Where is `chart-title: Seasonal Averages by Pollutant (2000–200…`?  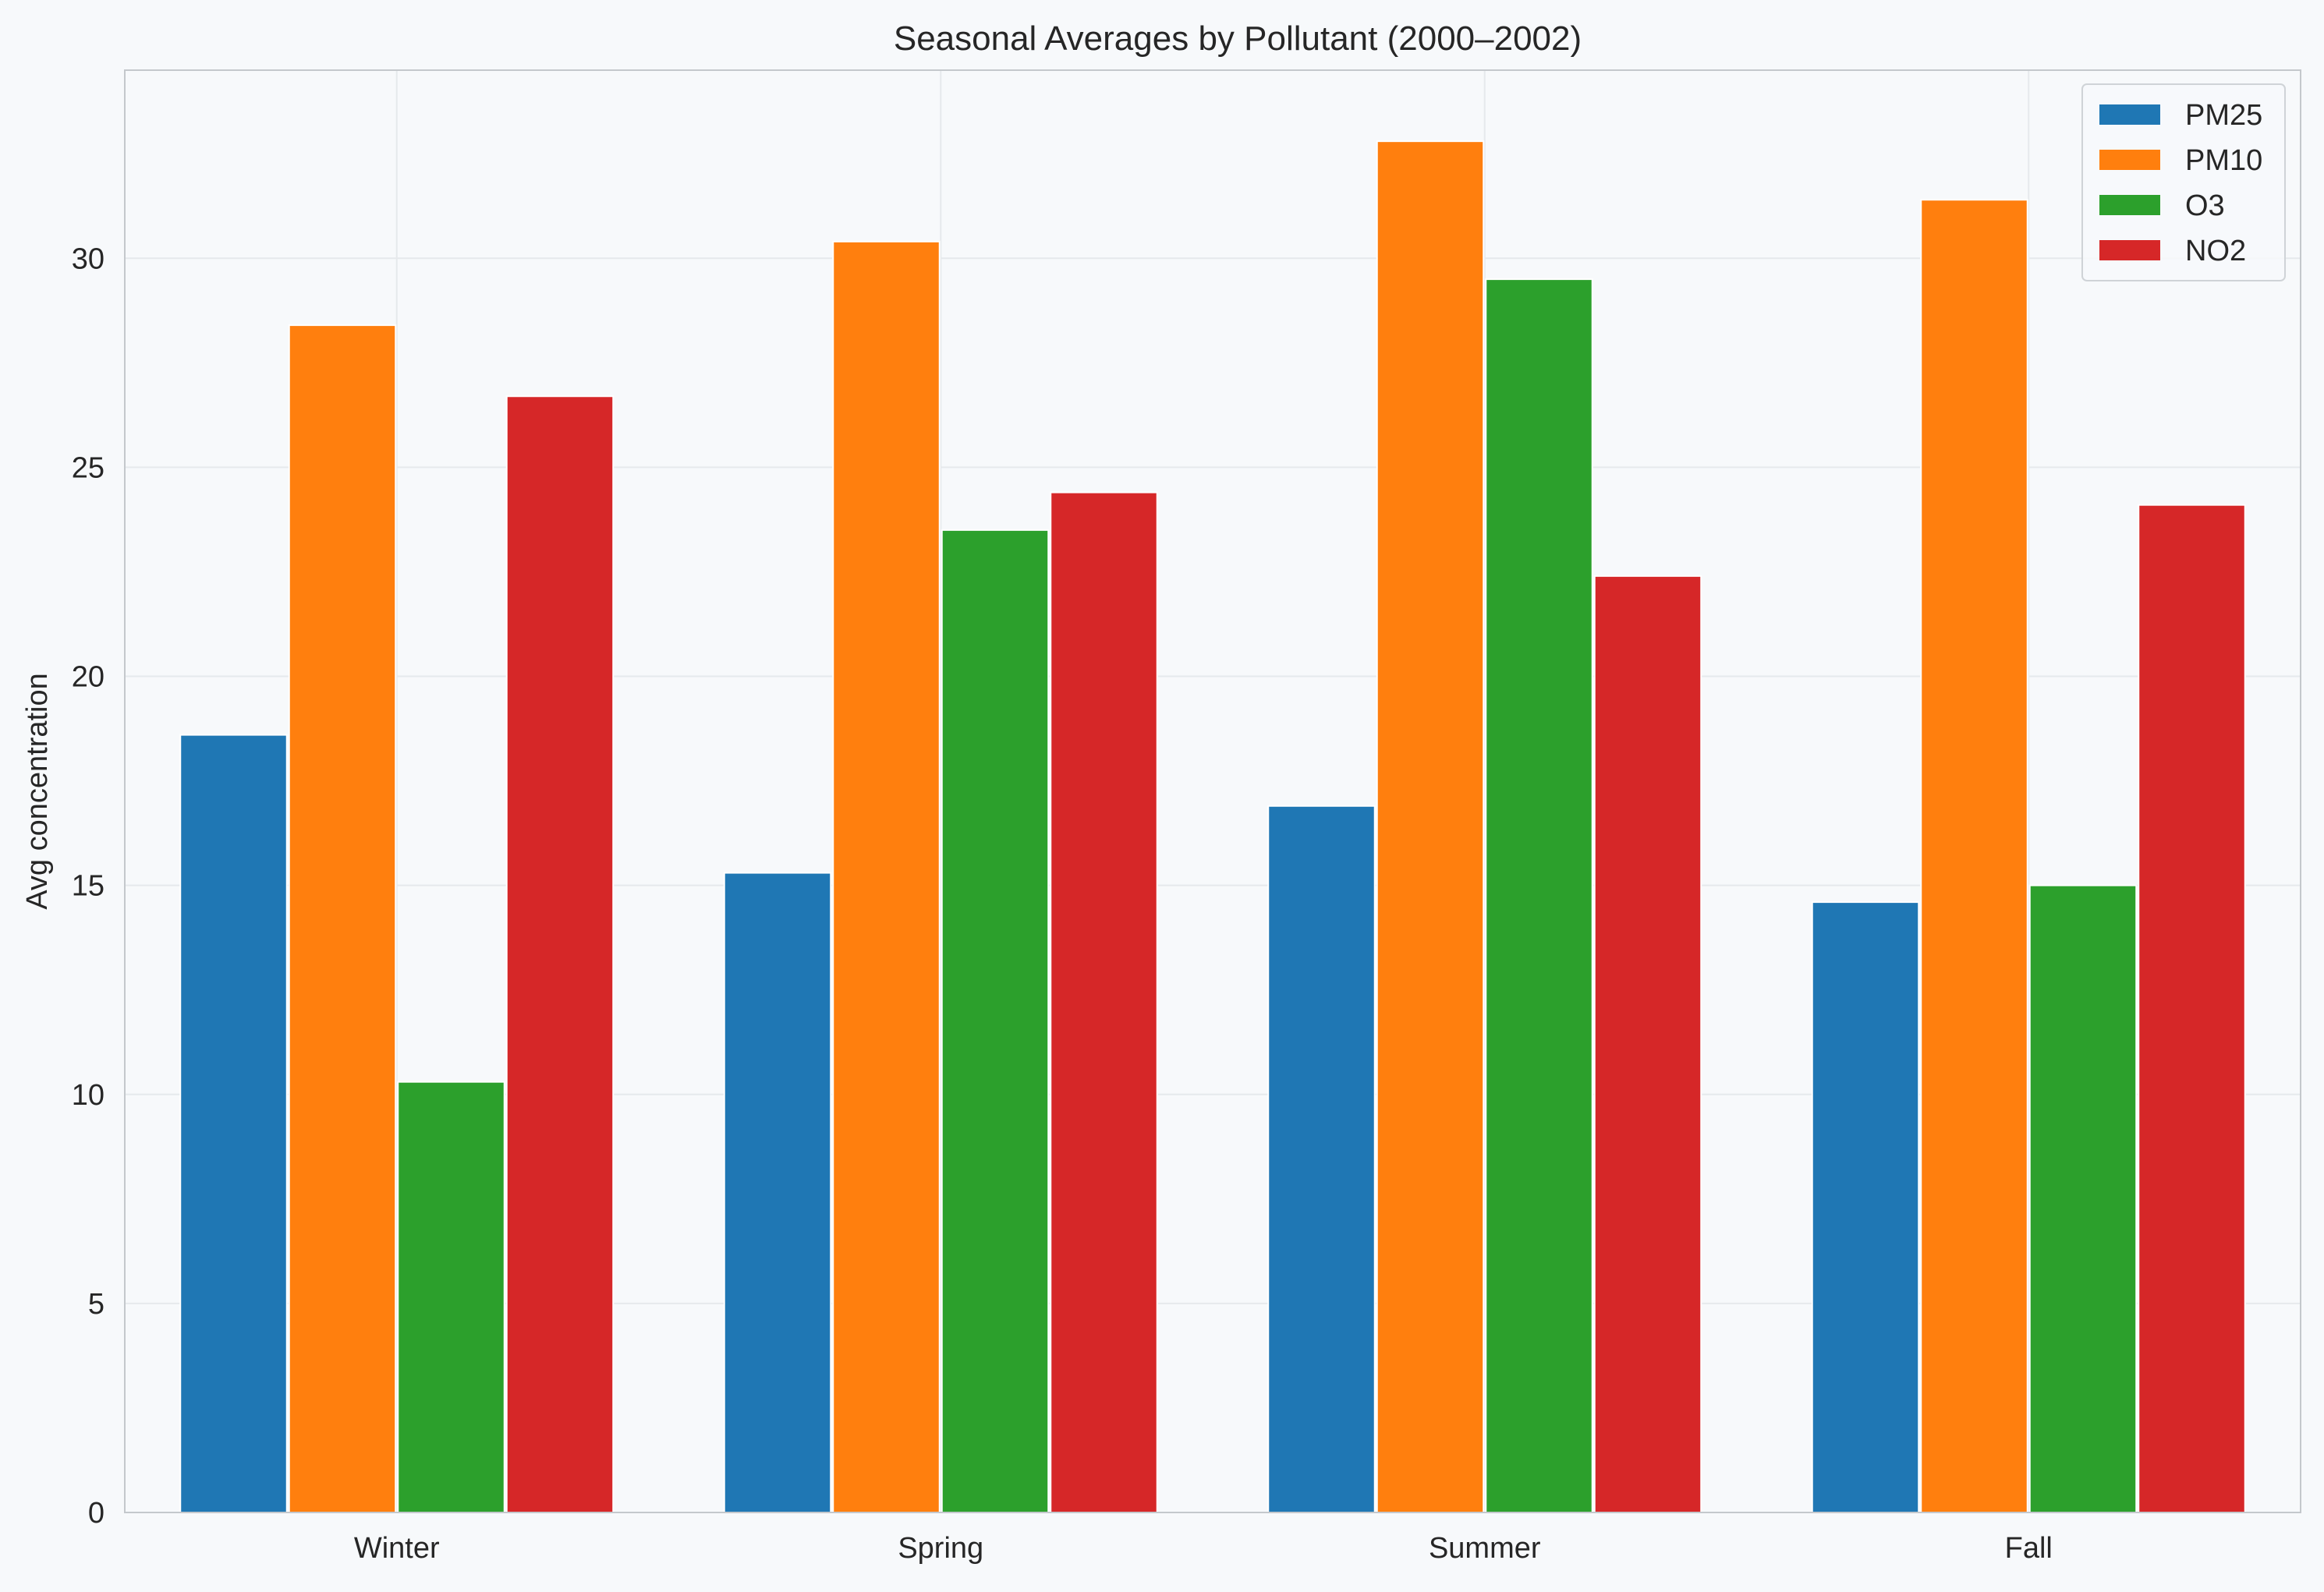
chart-title: Seasonal Averages by Pollutant (2000–200… is located at coordinates (1238, 38).